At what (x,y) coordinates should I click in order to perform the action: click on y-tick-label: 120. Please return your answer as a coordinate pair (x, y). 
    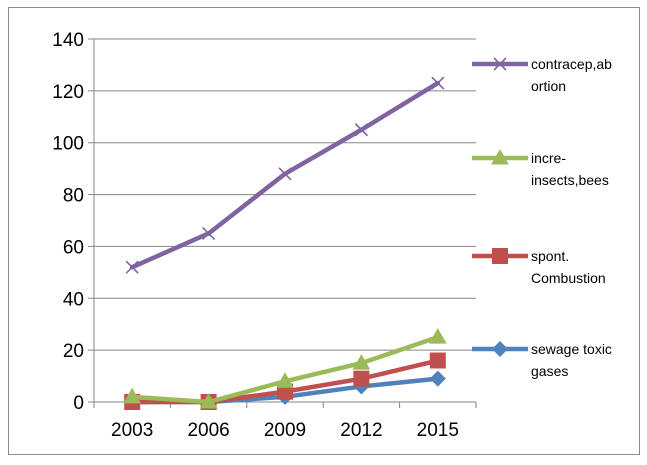
    Looking at the image, I should click on (68, 92).